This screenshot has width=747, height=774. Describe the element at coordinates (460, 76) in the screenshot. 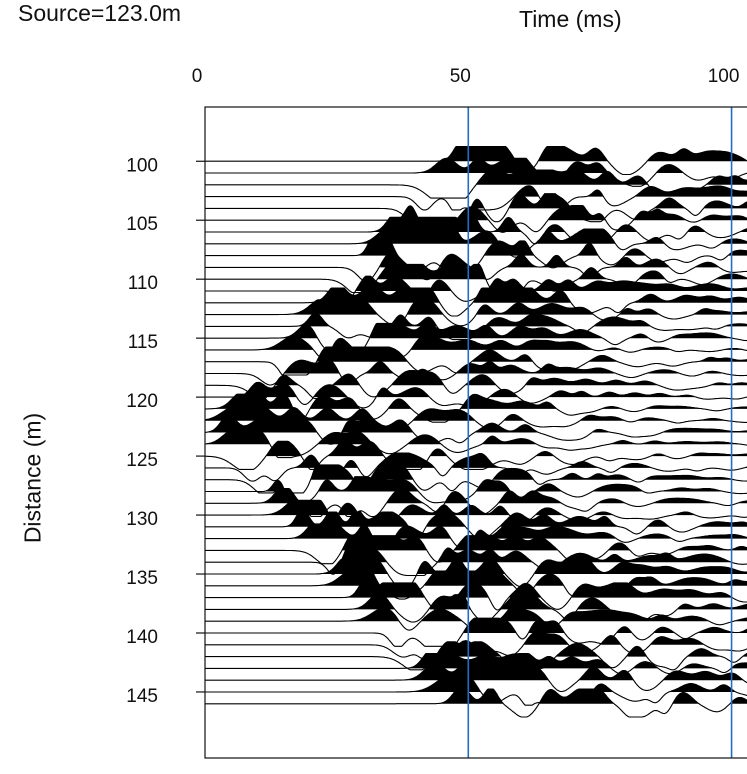

I see `x-tick-label-50: 50` at that location.